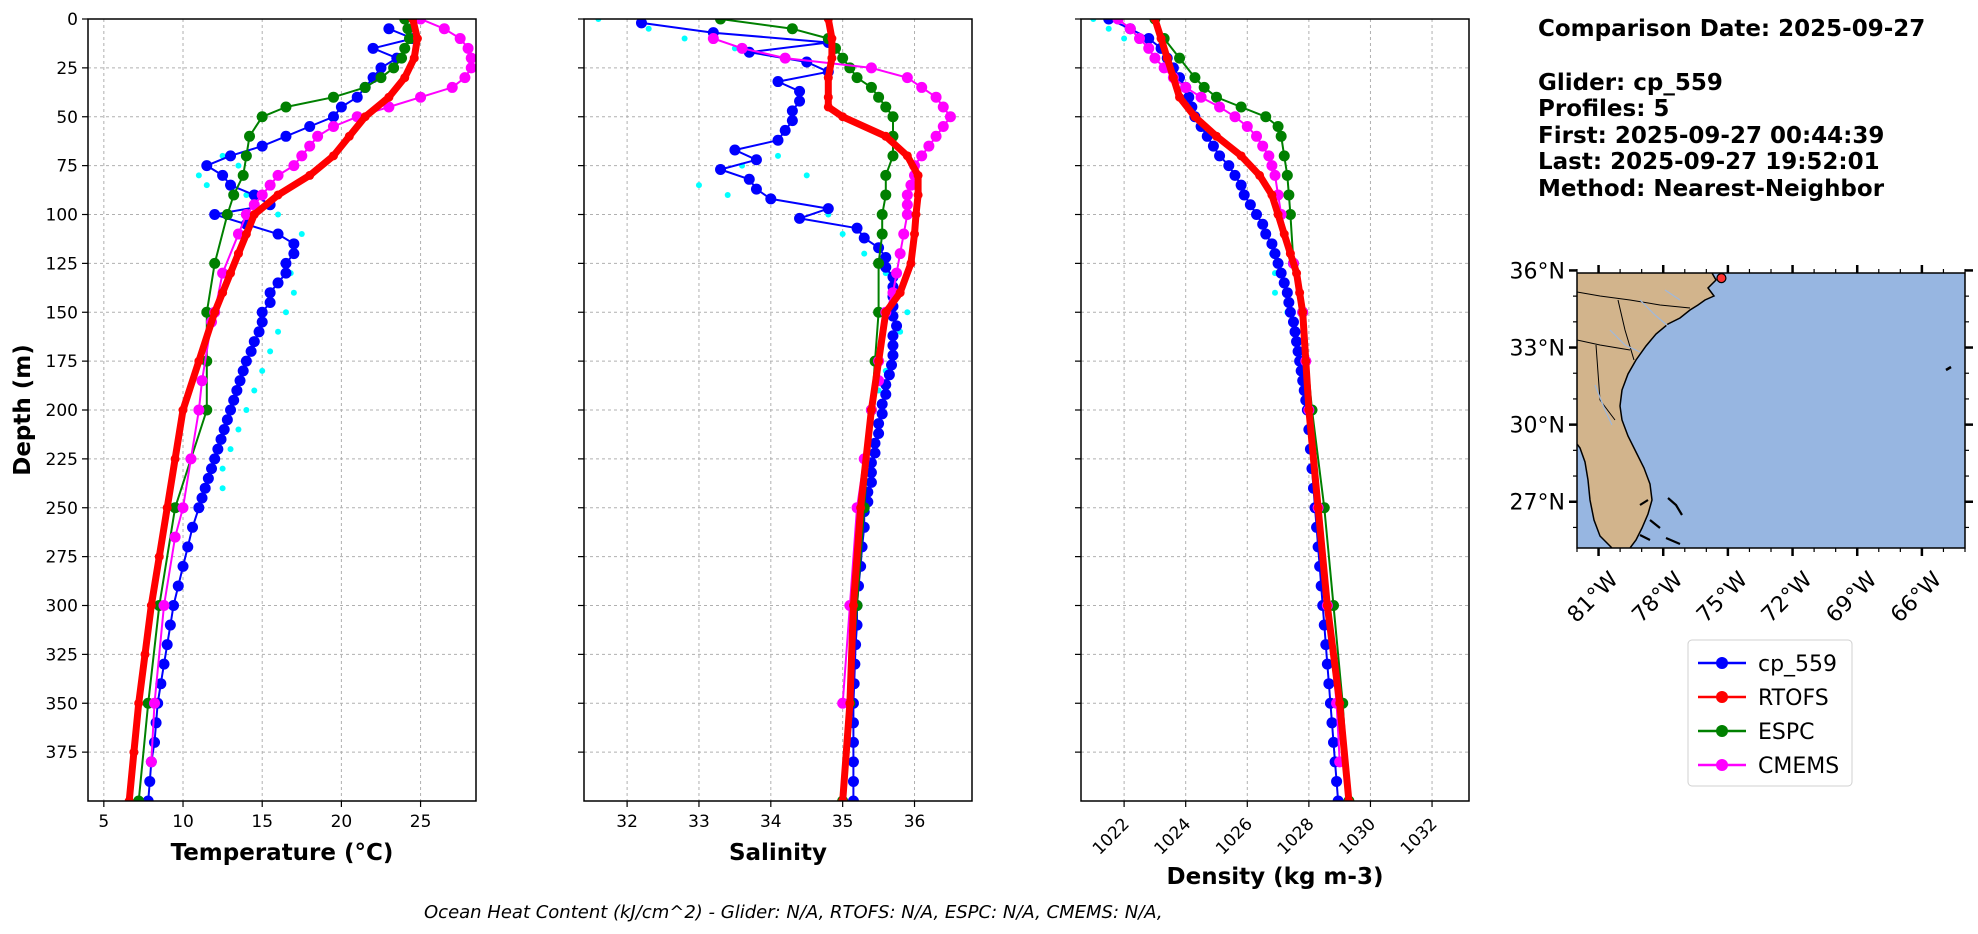  Describe the element at coordinates (1731, 29) in the screenshot. I see `comparison-date: Comparison Date: 2025-09-27` at that location.